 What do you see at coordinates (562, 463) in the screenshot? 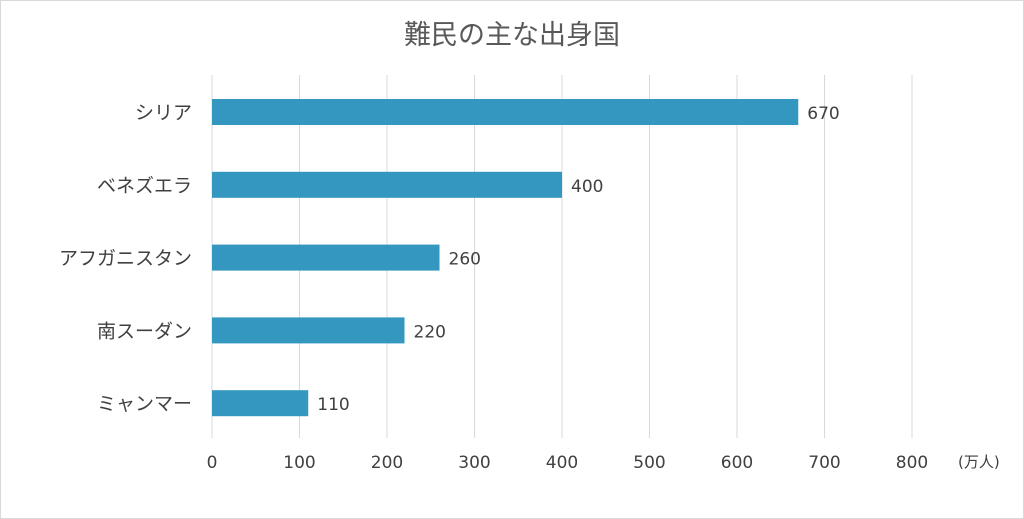
I see `x-tick-label-4: 400` at bounding box center [562, 463].